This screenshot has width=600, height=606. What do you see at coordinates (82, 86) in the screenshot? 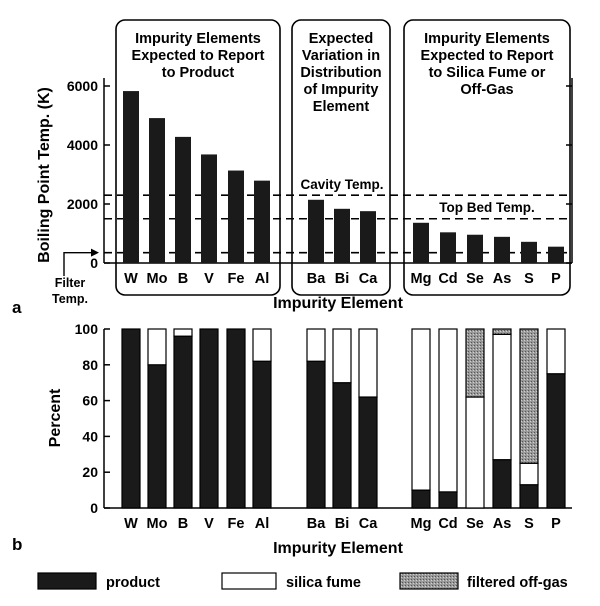
I see `y-tick-label: 6000` at bounding box center [82, 86].